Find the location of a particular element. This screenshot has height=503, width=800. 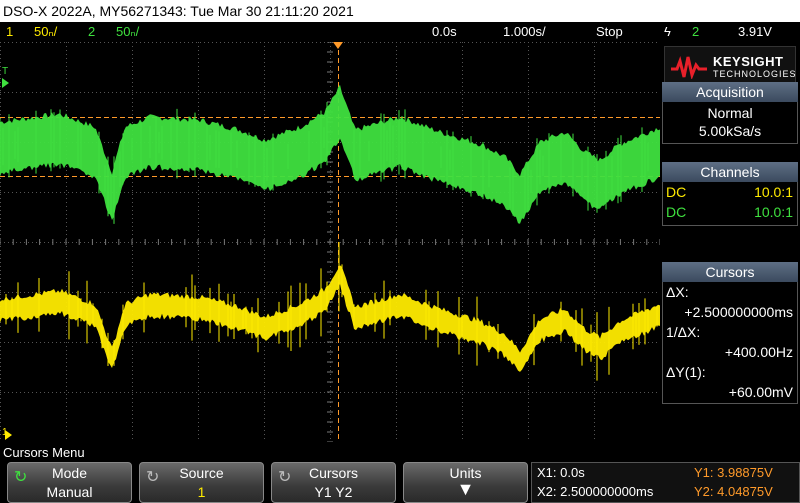

x2-readout: X2: 2.500000000ms is located at coordinates (595, 491).